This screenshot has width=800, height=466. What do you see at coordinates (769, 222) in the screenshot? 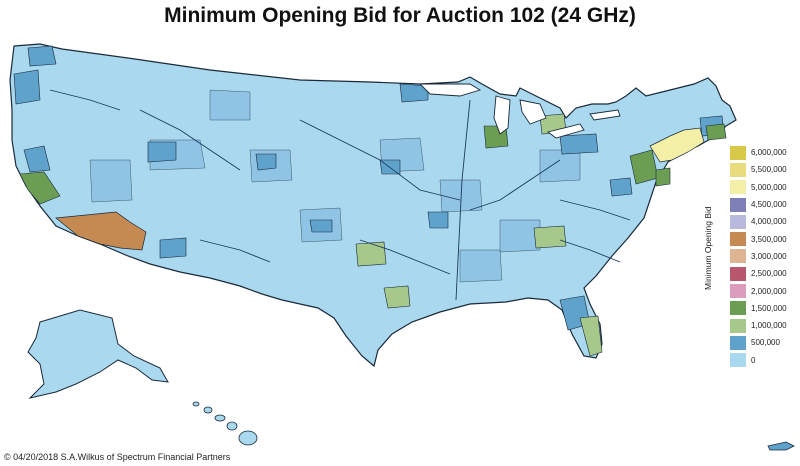
I see `legend-label: 4,000,000` at bounding box center [769, 222].